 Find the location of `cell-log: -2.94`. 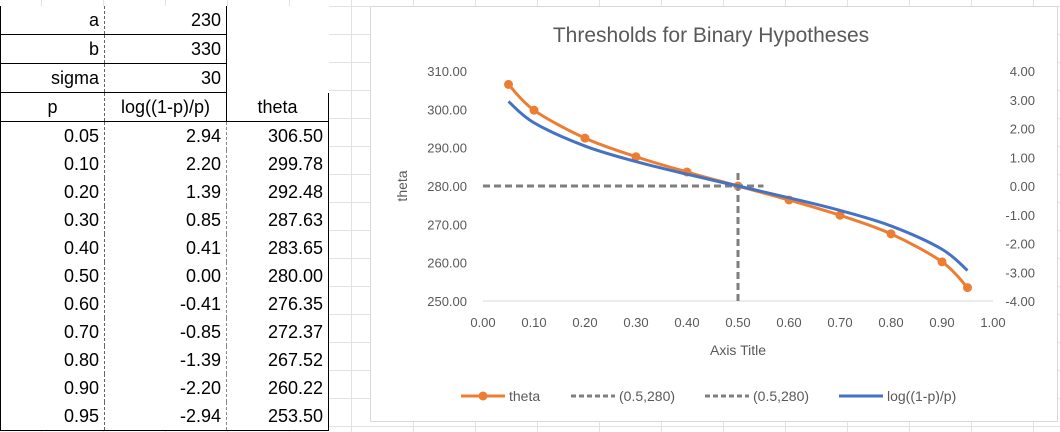

cell-log: -2.94 is located at coordinates (165, 416).